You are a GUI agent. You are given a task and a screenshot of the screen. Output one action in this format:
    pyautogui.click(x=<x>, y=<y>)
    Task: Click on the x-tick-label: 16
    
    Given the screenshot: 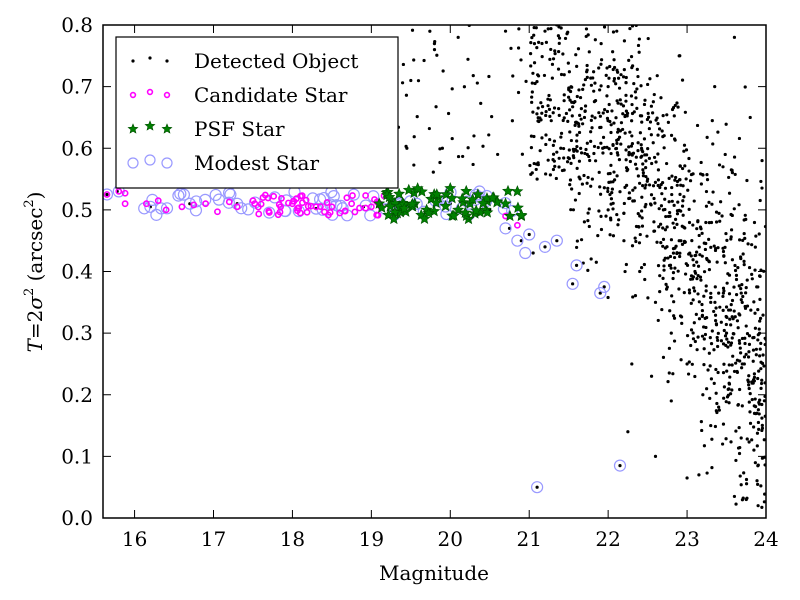 What is the action you would take?
    pyautogui.click(x=134, y=539)
    